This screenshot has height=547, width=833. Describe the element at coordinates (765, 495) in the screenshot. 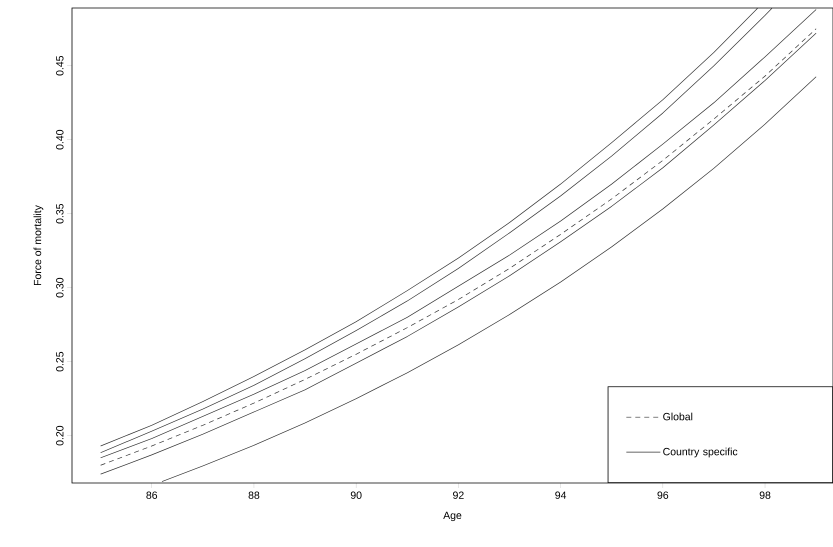

I see `x-tick-label: 98` at that location.